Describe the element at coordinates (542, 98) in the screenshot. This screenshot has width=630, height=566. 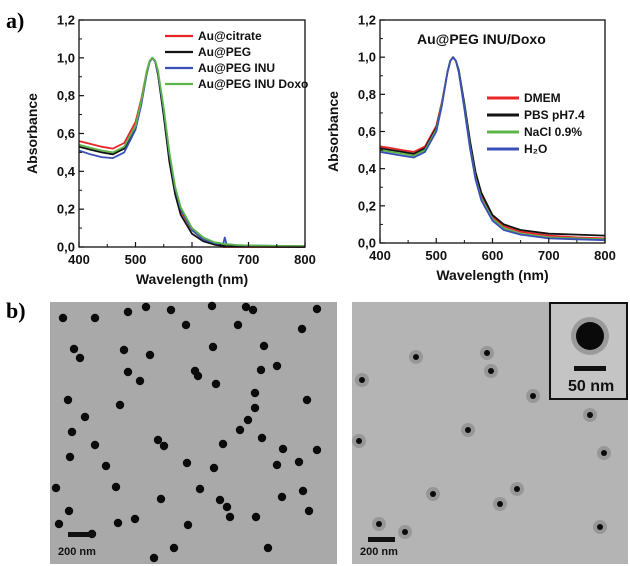
I see `legend-label: DMEM` at that location.